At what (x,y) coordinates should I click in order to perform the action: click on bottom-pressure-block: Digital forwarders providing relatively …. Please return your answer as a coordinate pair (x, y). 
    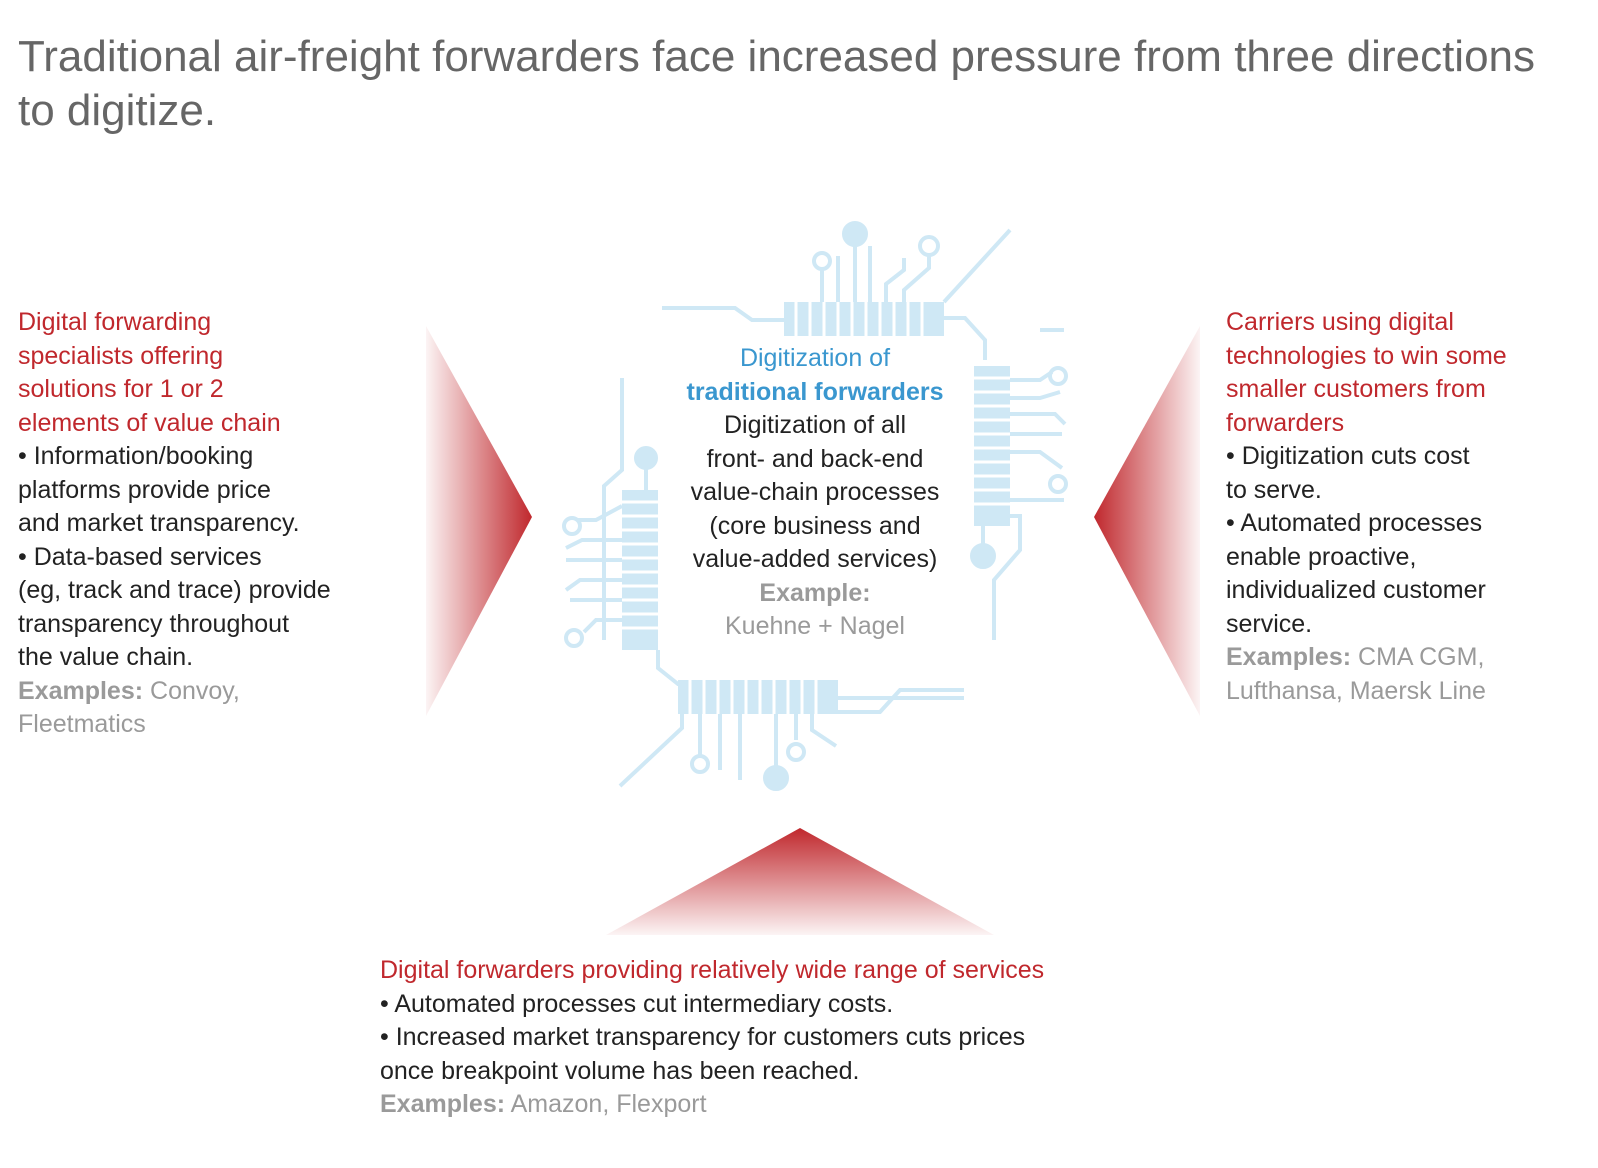
    Looking at the image, I should click on (790, 1038).